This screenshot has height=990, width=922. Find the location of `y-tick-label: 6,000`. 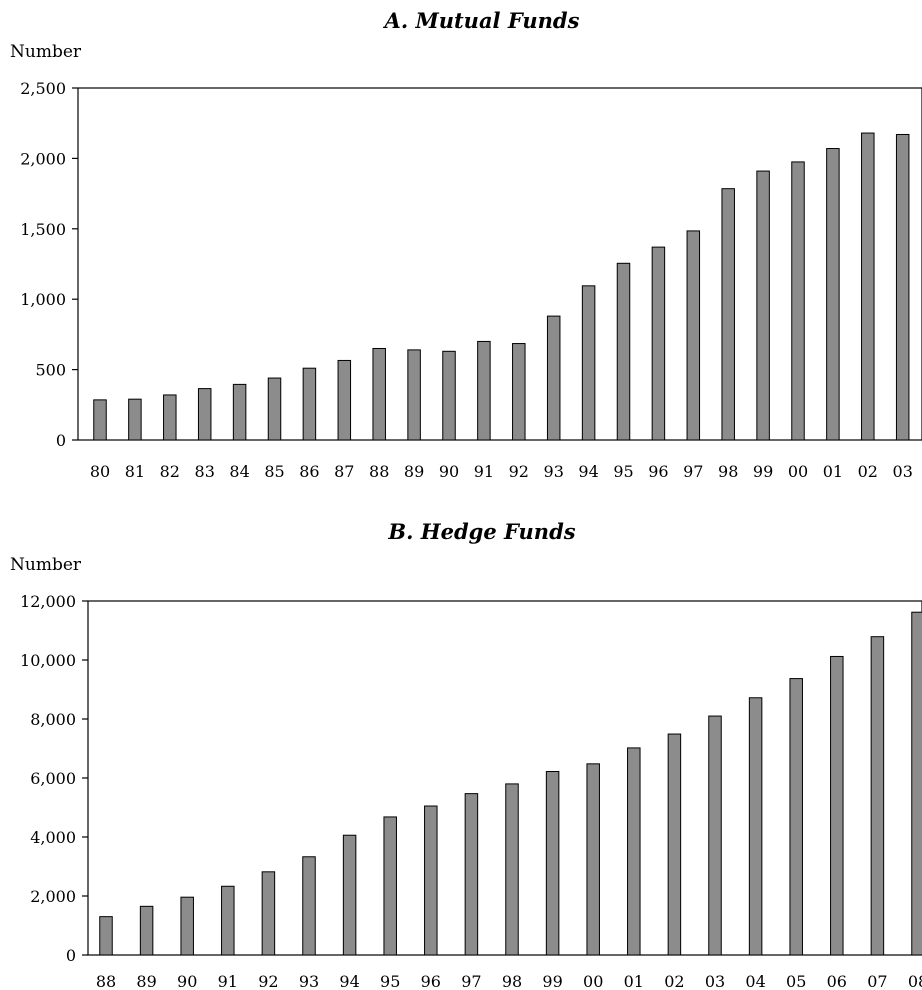

y-tick-label: 6,000 is located at coordinates (53, 778).